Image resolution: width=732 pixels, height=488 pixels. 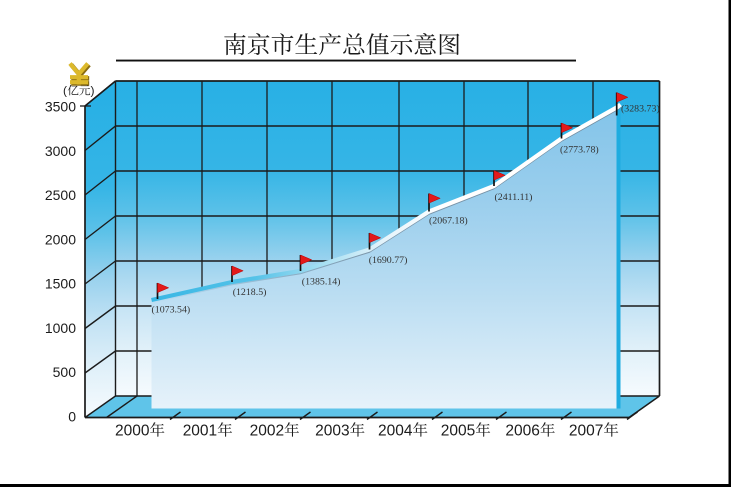 I want to click on svg-text: 2002, so click(x=267, y=431).